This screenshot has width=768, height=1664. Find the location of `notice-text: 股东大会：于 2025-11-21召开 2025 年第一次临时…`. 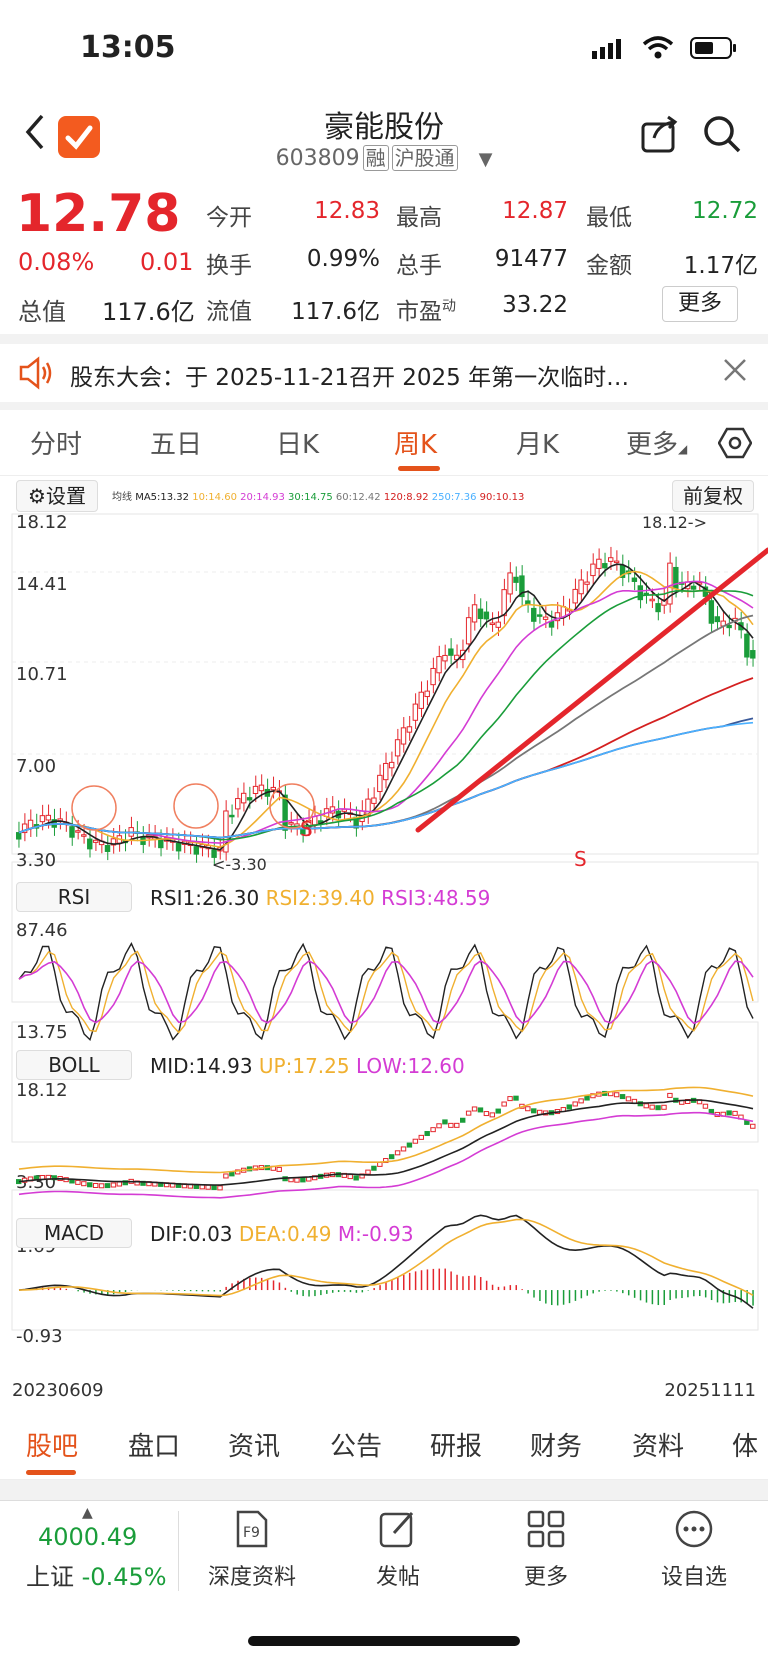

notice-text: 股东大会：于 2025-11-21召开 2025 年第一次临时… is located at coordinates (350, 378).